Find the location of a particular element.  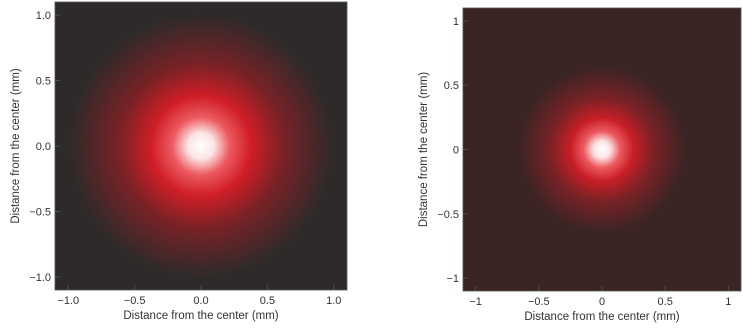

x-tick-label: 1.0 is located at coordinates (333, 301).